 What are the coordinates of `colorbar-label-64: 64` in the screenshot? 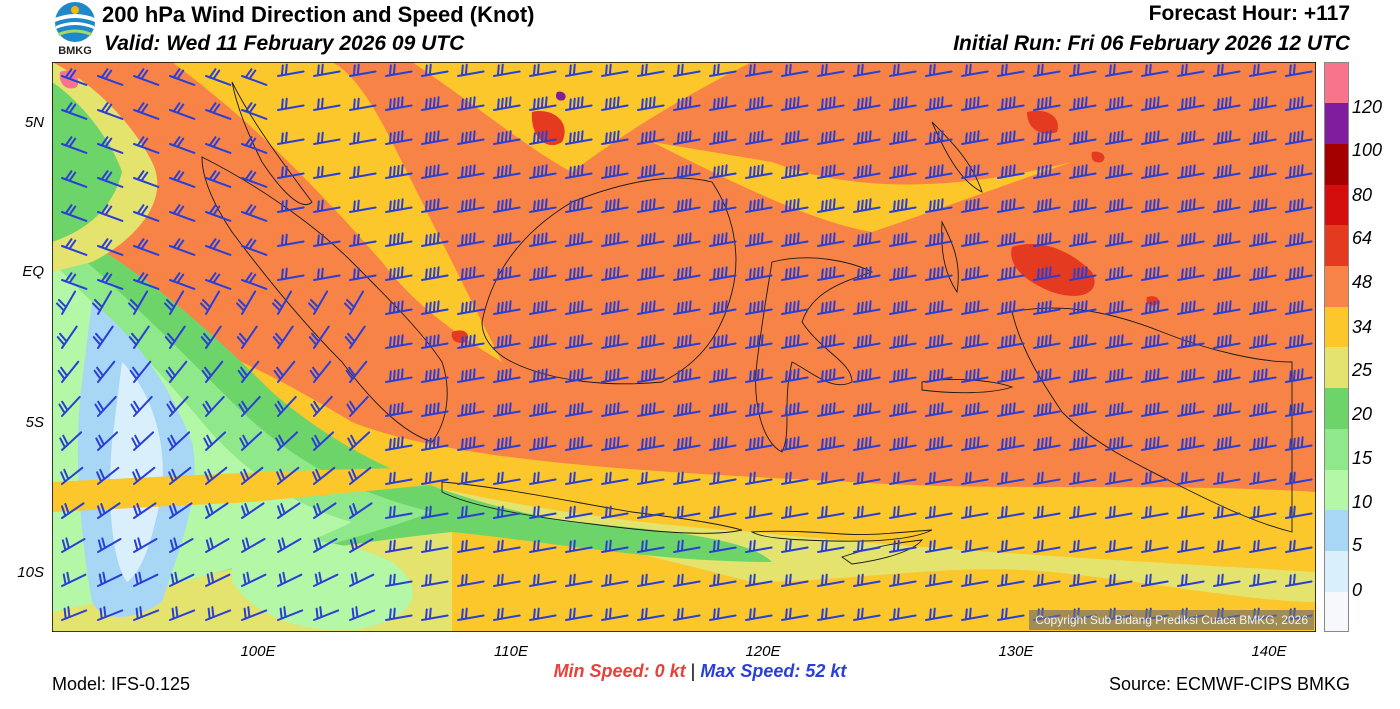 It's located at (1362, 238).